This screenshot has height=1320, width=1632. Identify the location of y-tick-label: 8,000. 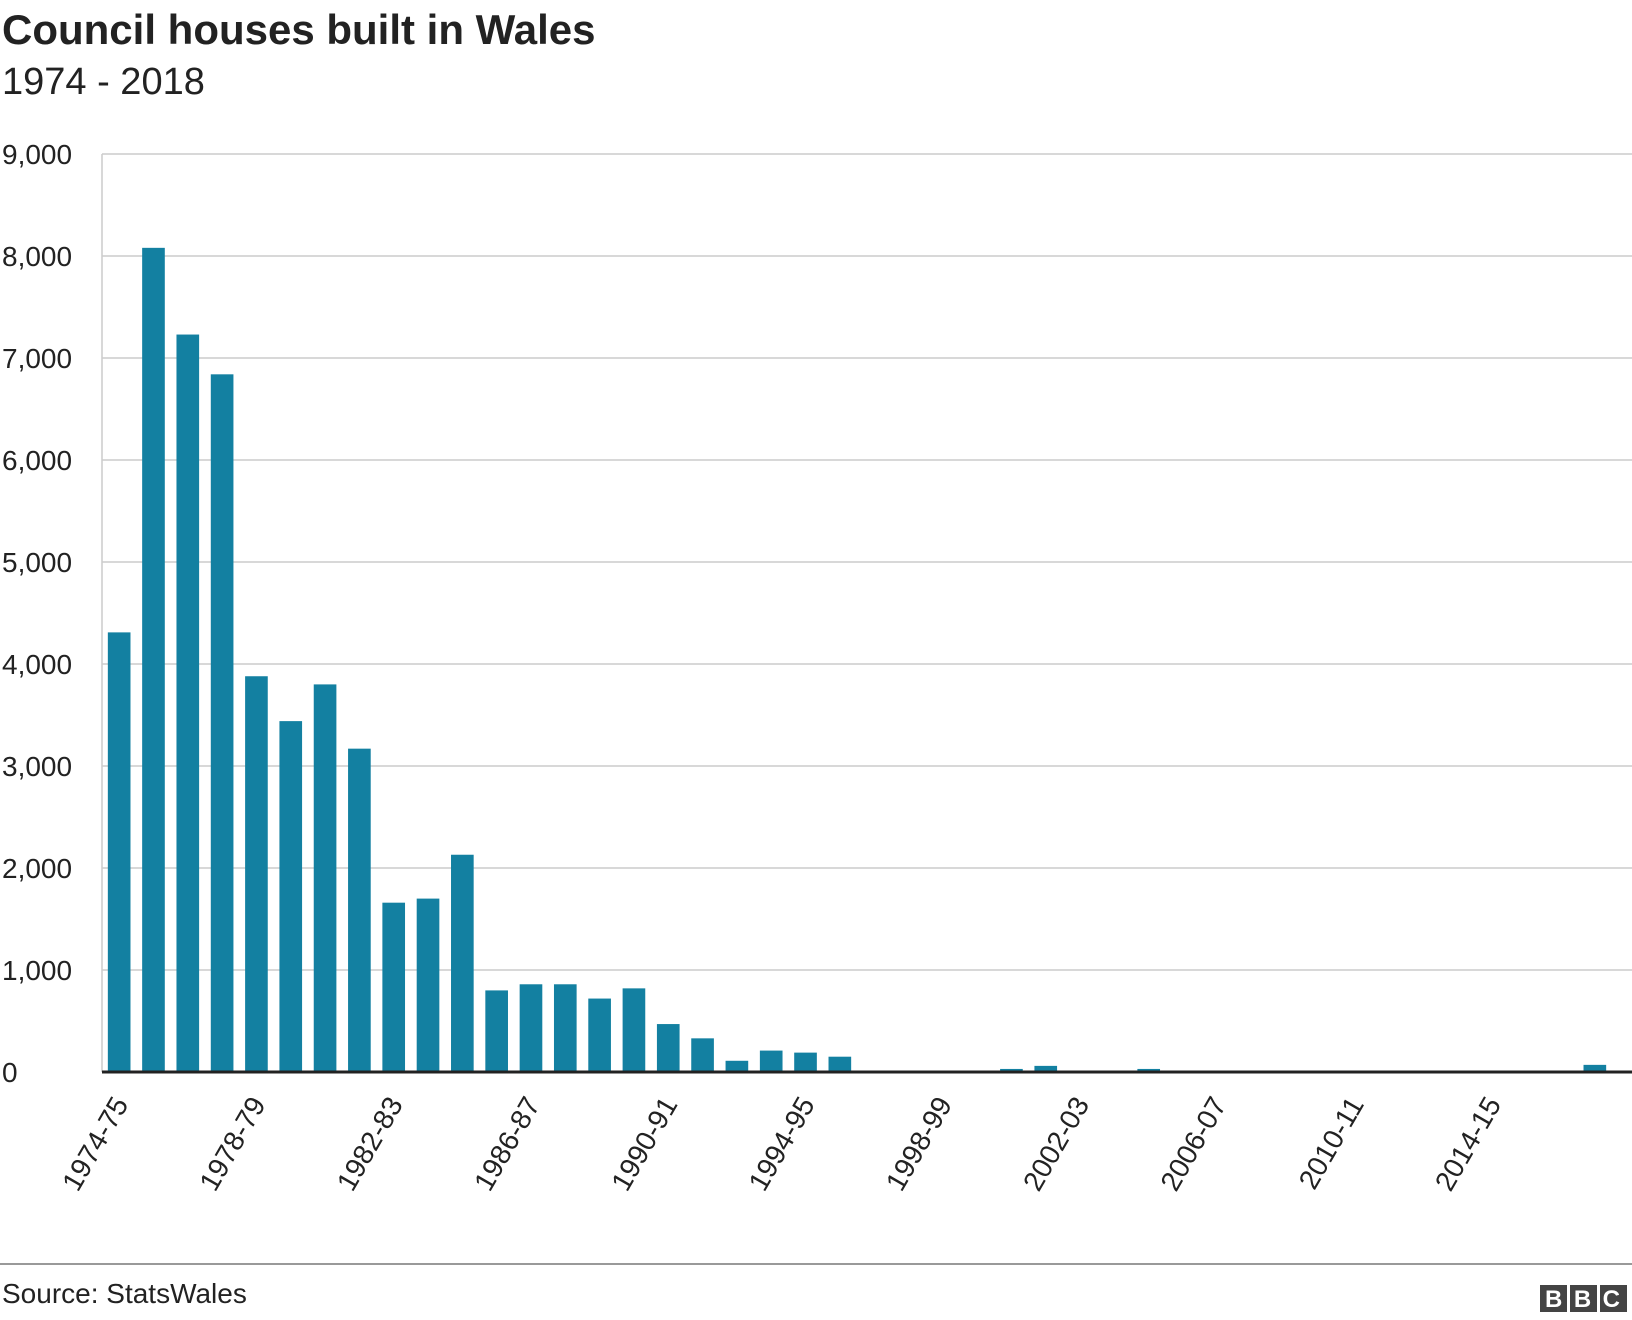
(37, 256).